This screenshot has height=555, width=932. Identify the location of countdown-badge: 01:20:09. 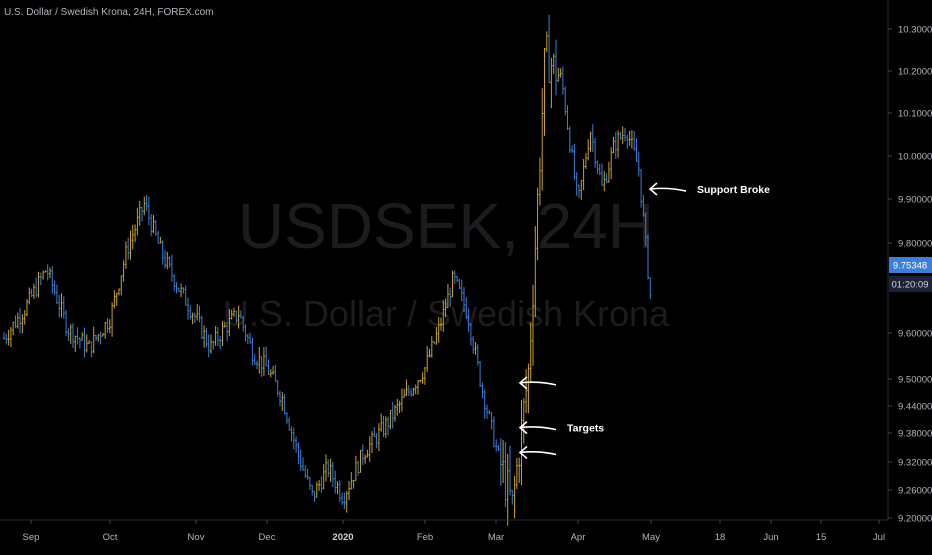
(910, 285).